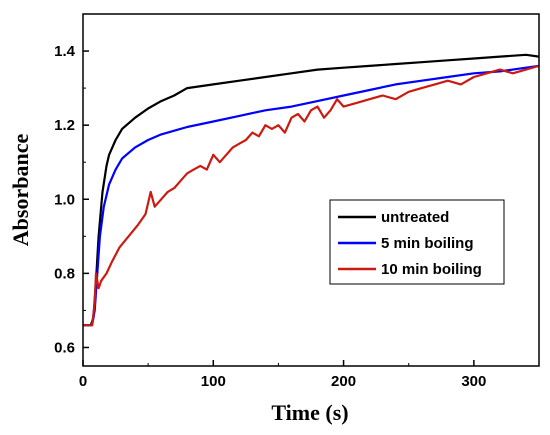 This screenshot has width=550, height=435. Describe the element at coordinates (64, 273) in the screenshot. I see `y-tick-label: 0.8` at that location.